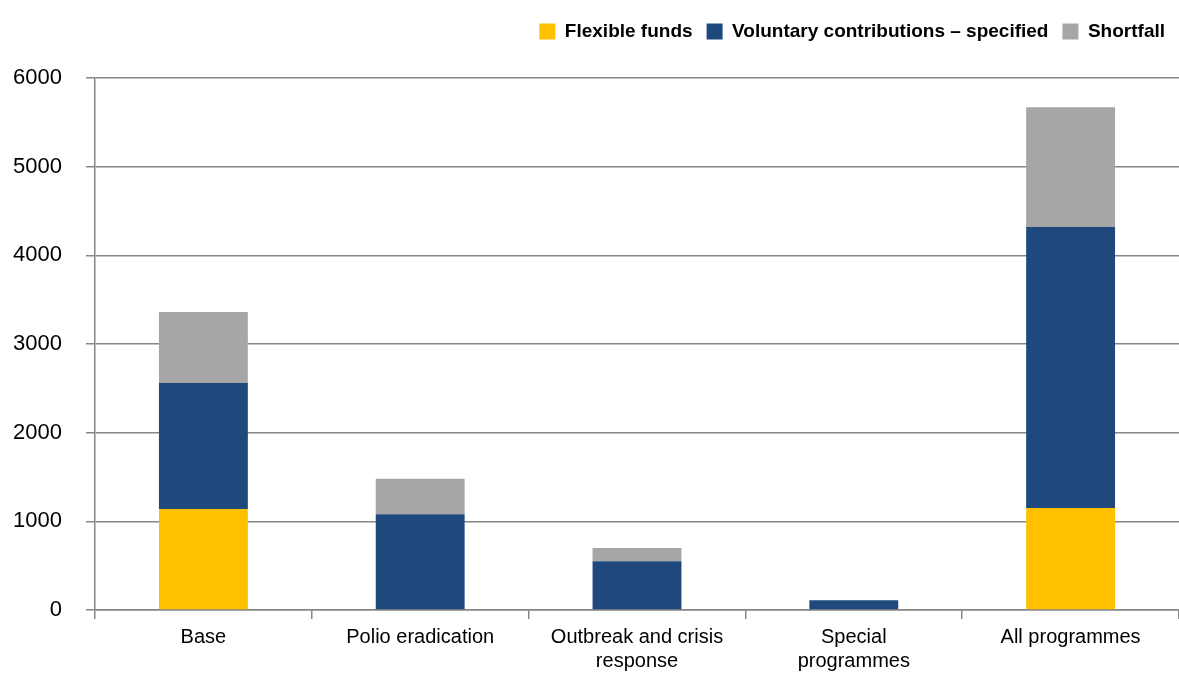 The width and height of the screenshot is (1179, 689). What do you see at coordinates (1126, 30) in the screenshot?
I see `legend-label: Shortfall` at bounding box center [1126, 30].